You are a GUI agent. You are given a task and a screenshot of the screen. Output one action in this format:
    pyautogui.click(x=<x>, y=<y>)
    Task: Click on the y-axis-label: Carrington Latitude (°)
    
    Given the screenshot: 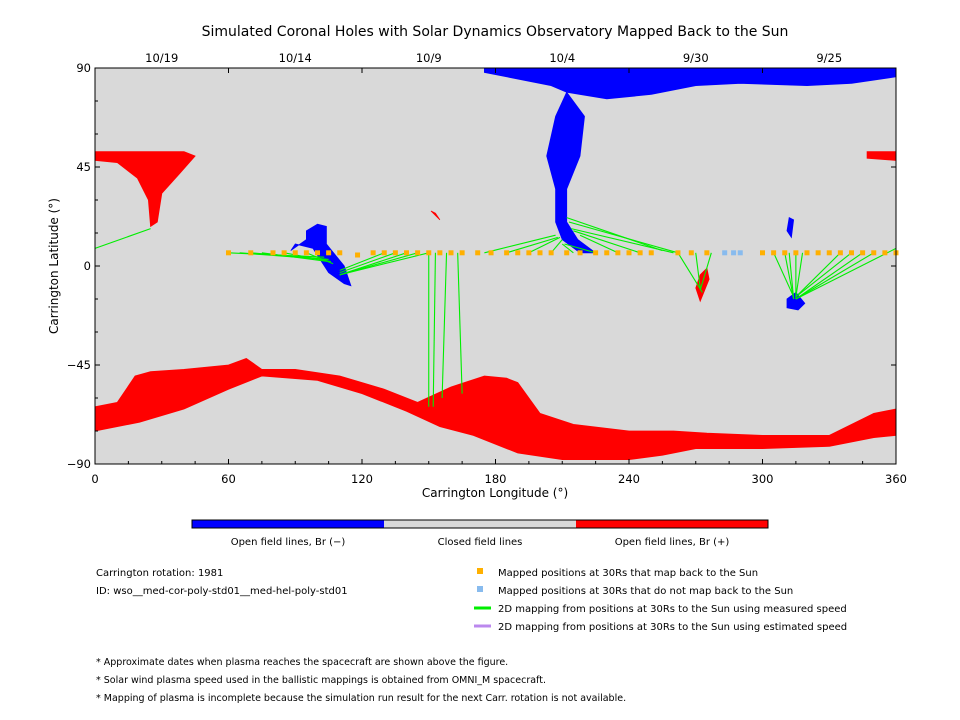 What is the action you would take?
    pyautogui.click(x=54, y=266)
    